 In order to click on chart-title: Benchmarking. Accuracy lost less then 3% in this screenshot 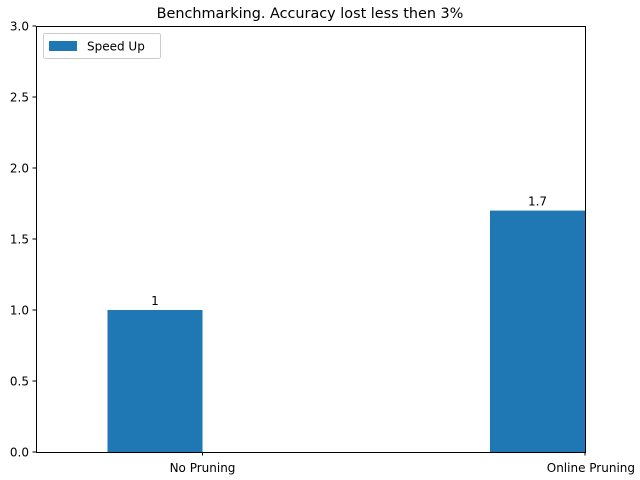, I will do `click(310, 14)`.